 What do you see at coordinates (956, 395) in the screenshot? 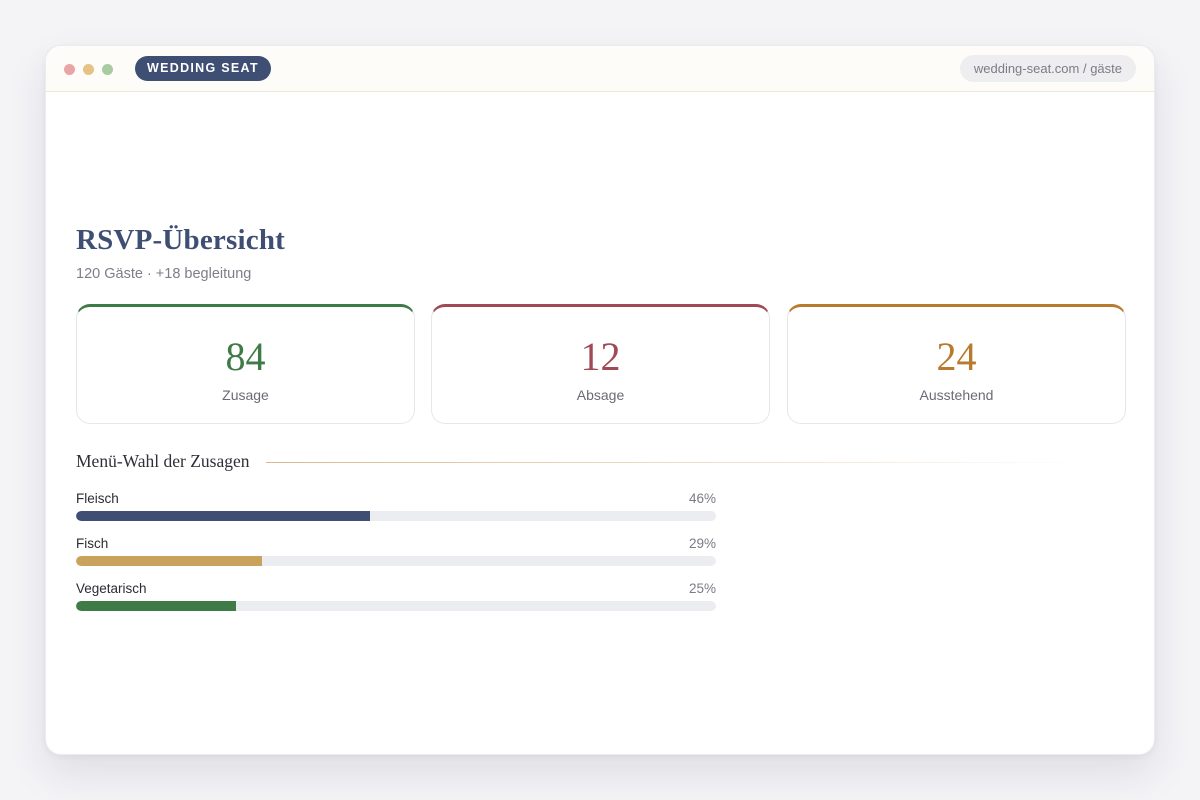
I see `stat-label: Ausstehend` at bounding box center [956, 395].